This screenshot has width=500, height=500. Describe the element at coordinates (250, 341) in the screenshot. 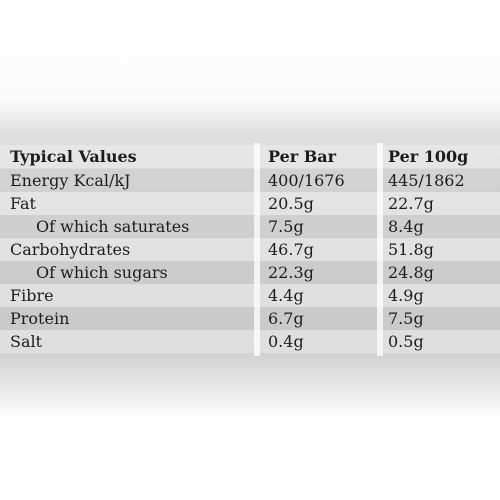

I see `table-row: Salt 0.4g 0.5g` at that location.